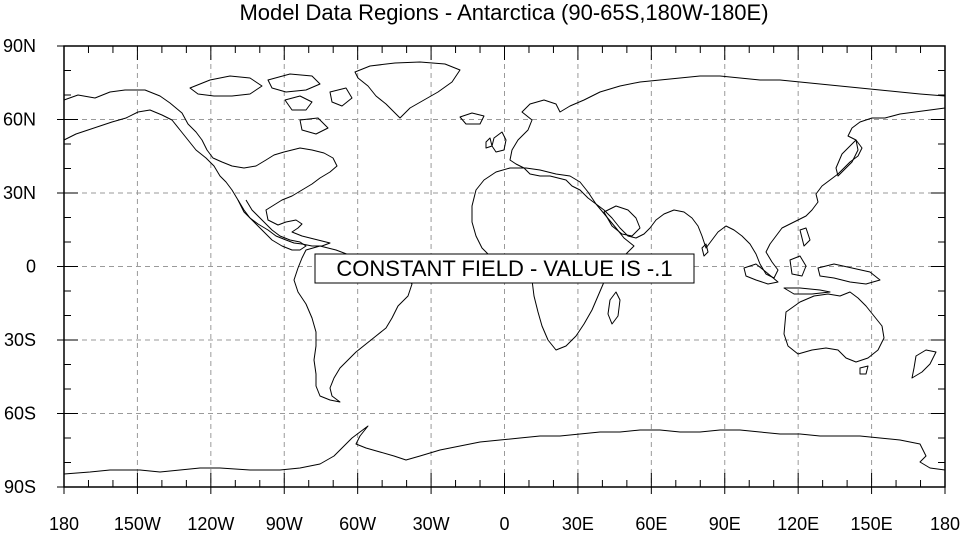 The height and width of the screenshot is (538, 961). What do you see at coordinates (656, 231) in the screenshot?
I see `coastline-arabia` at bounding box center [656, 231].